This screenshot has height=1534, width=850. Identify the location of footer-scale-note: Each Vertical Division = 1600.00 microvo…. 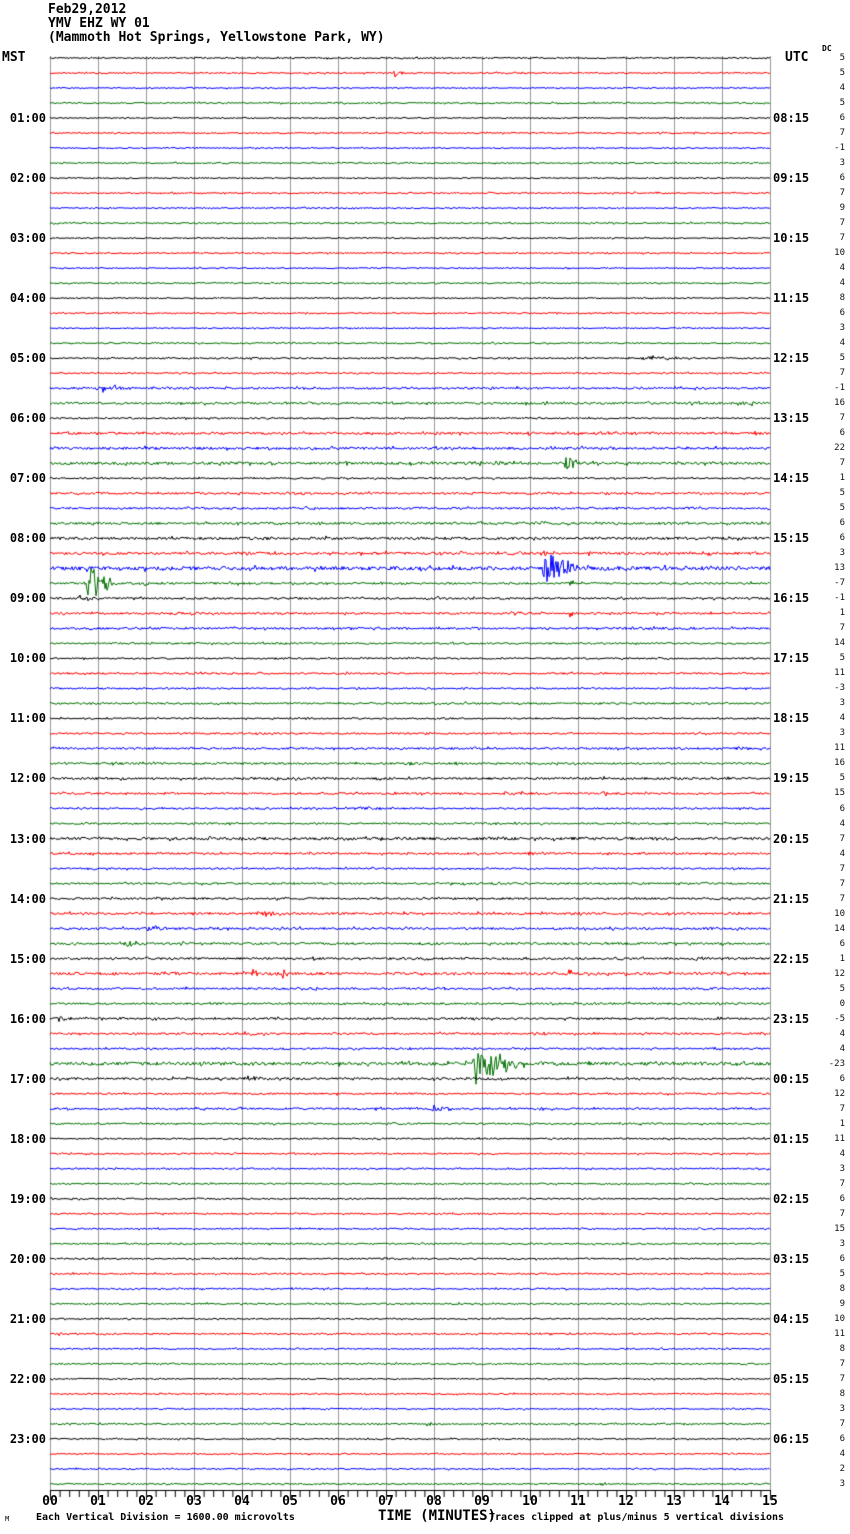
(165, 1517).